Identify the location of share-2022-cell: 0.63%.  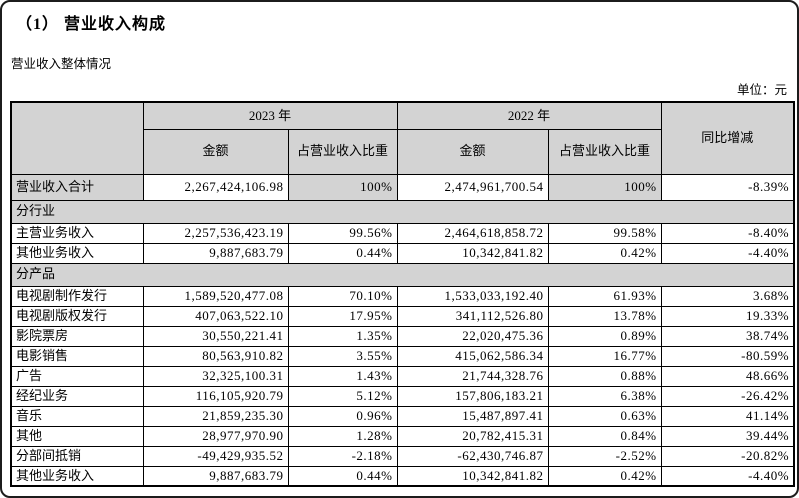
(604, 416).